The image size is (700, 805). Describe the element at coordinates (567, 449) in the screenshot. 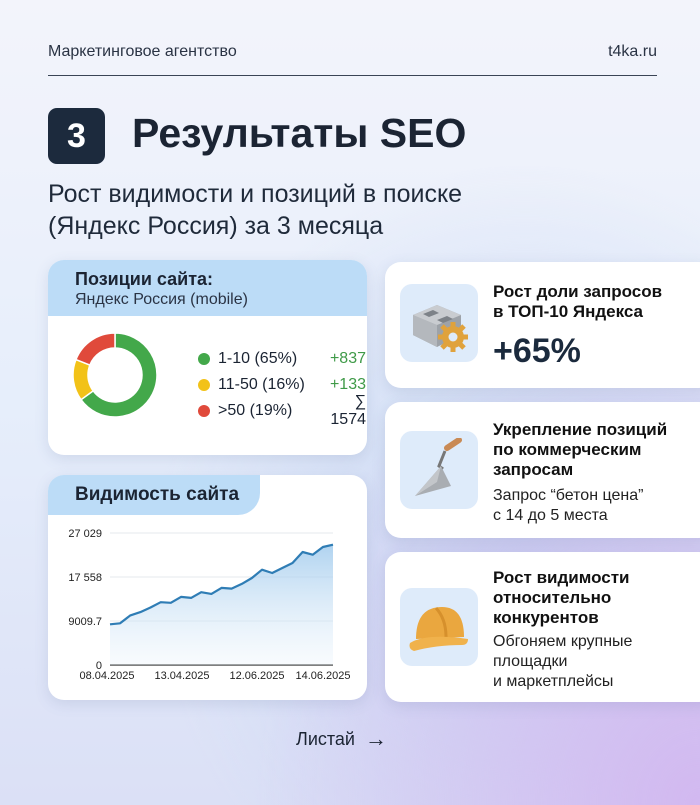

I see `card-title-line: по коммерческим` at that location.